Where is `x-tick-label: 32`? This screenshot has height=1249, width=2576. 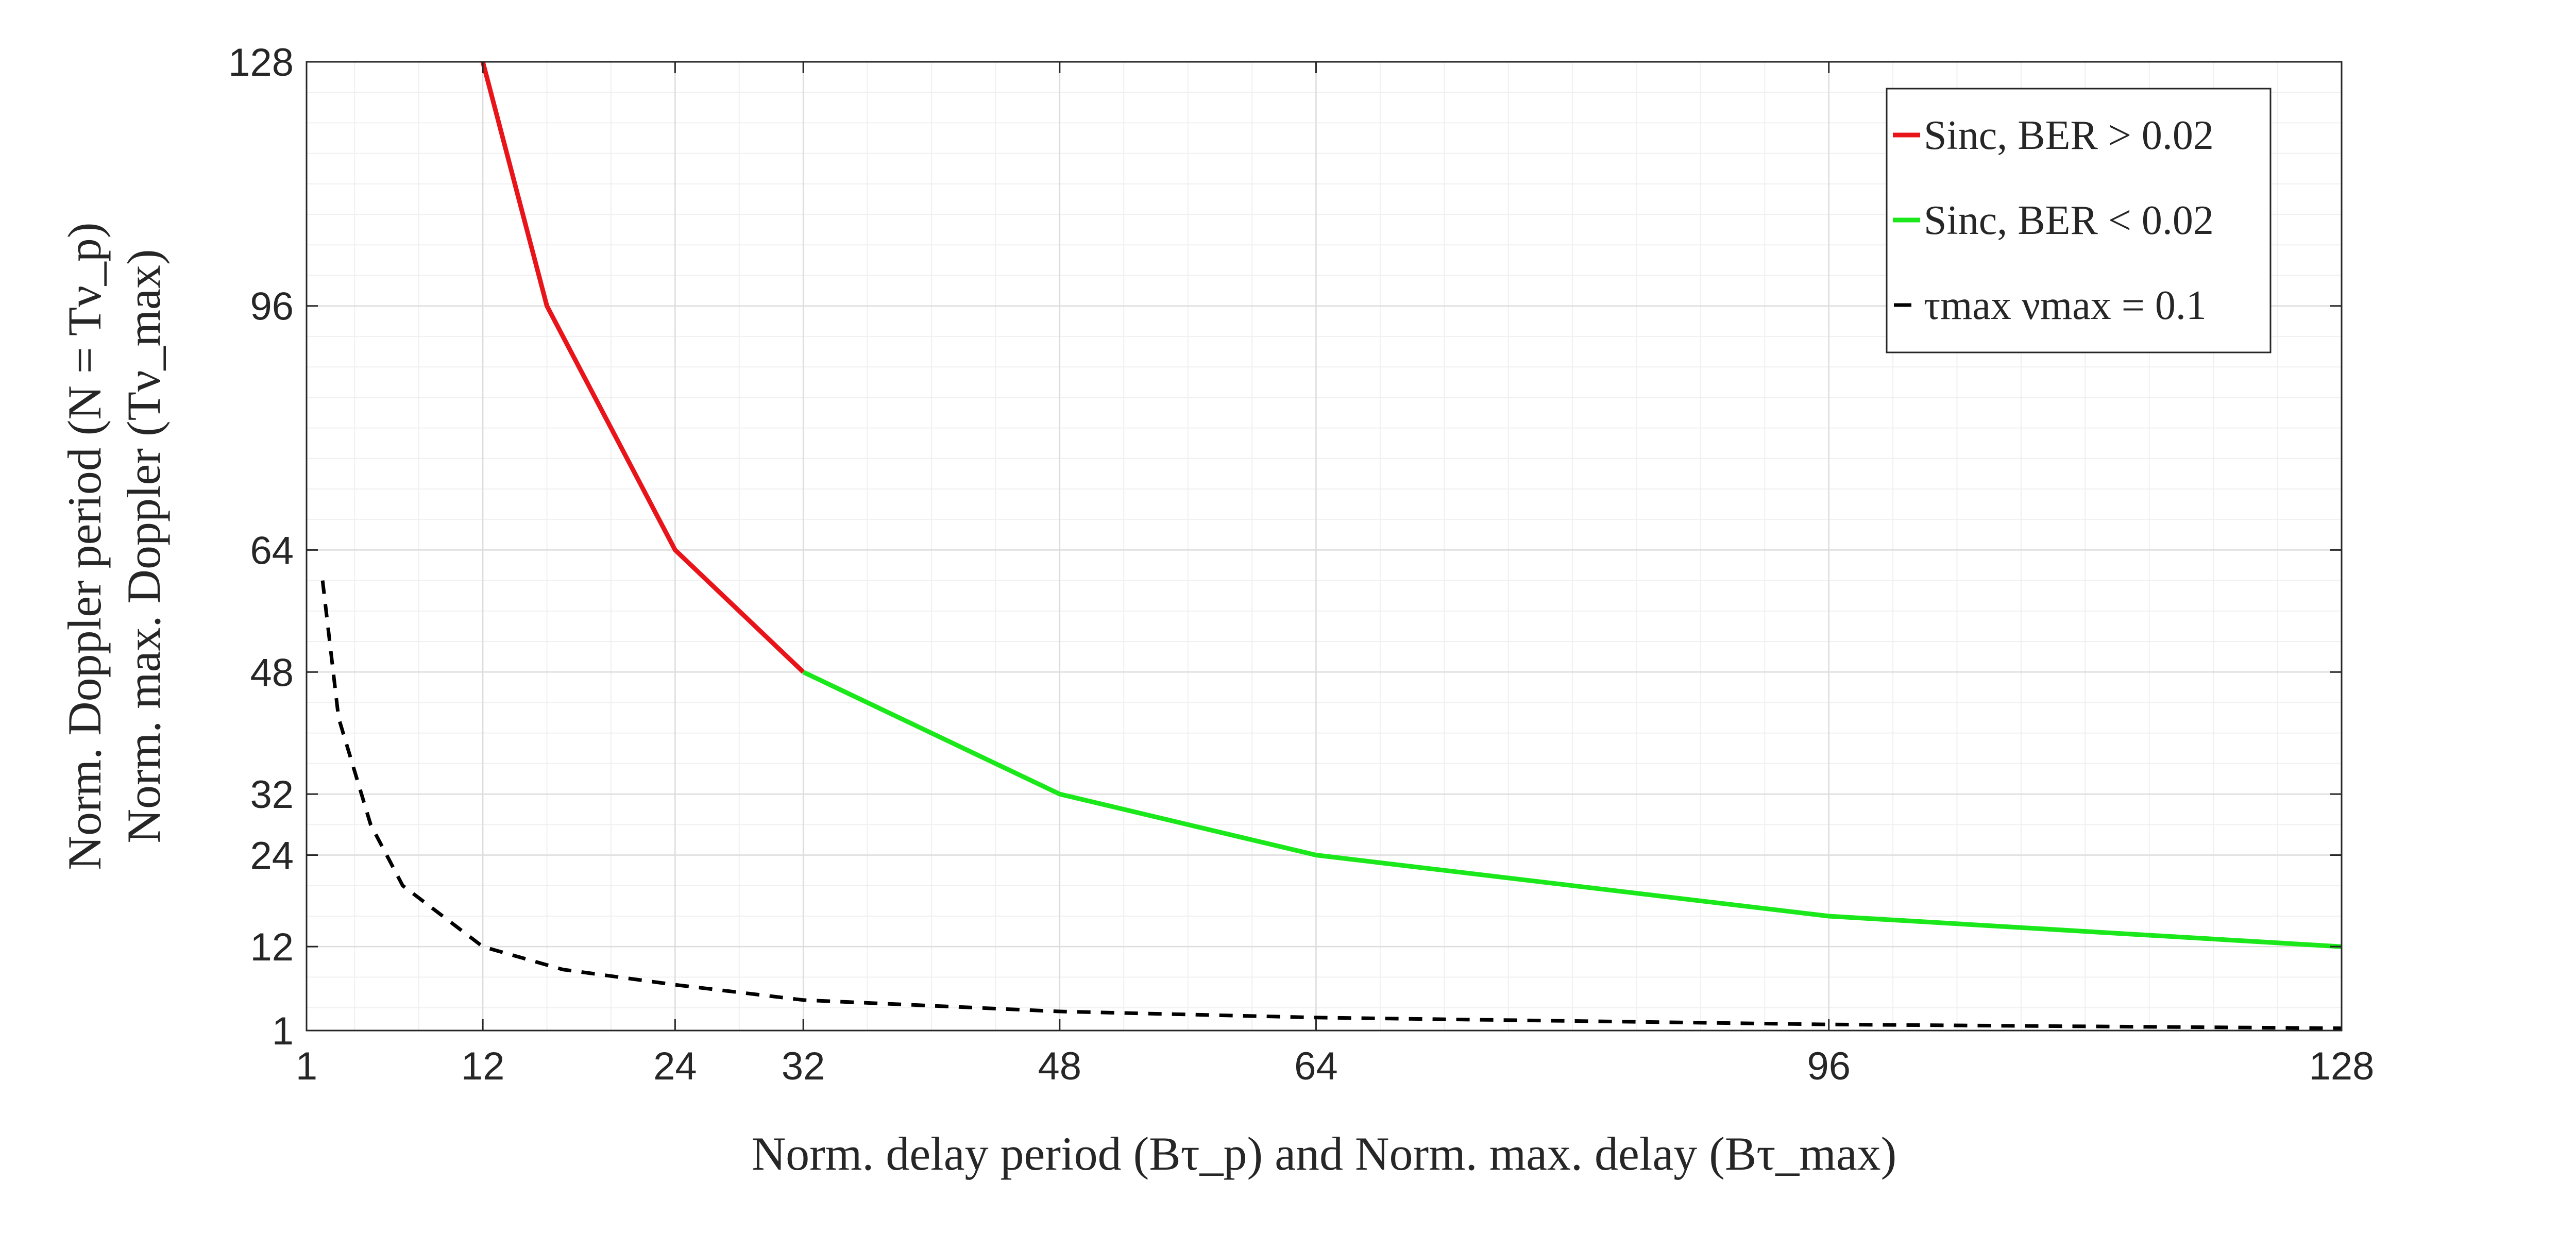 x-tick-label: 32 is located at coordinates (804, 1066).